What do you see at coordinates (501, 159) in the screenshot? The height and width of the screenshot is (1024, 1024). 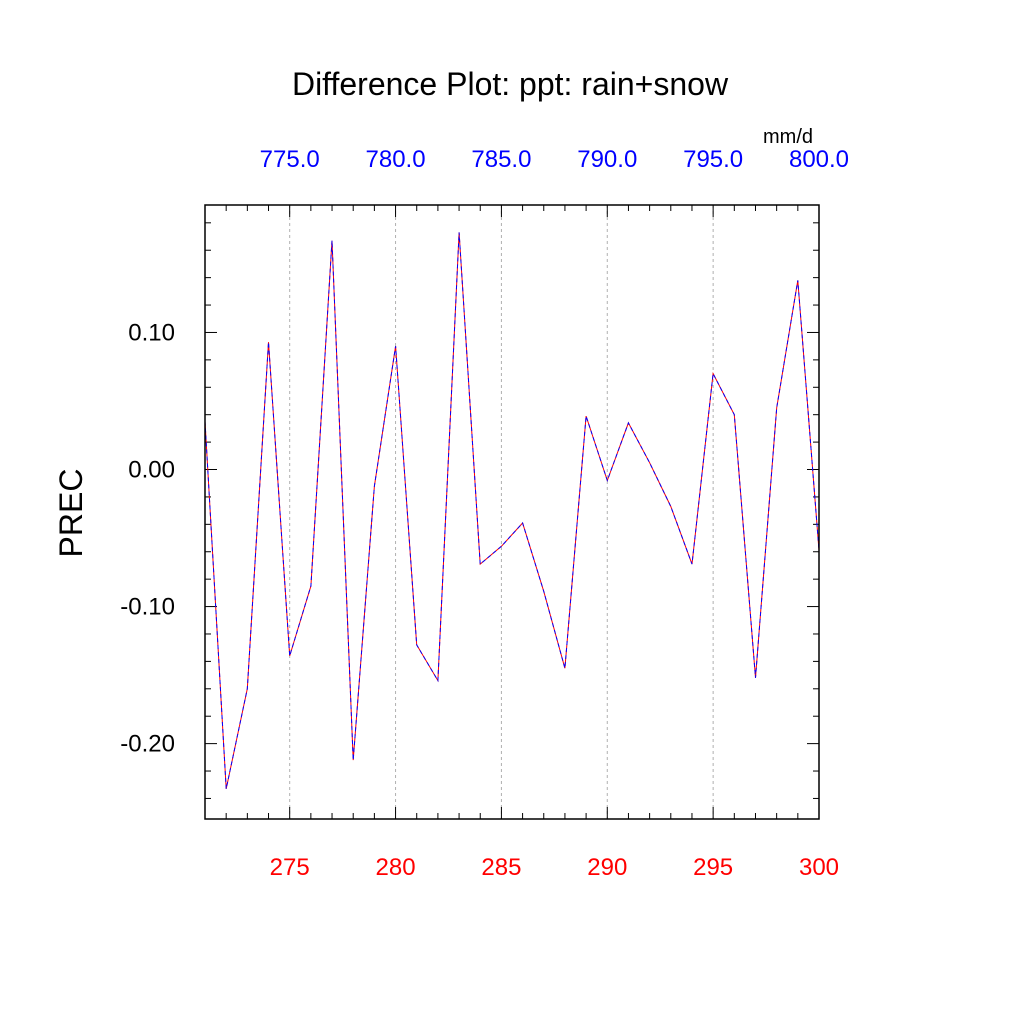 I see `x-tick-label-top: 785.0` at bounding box center [501, 159].